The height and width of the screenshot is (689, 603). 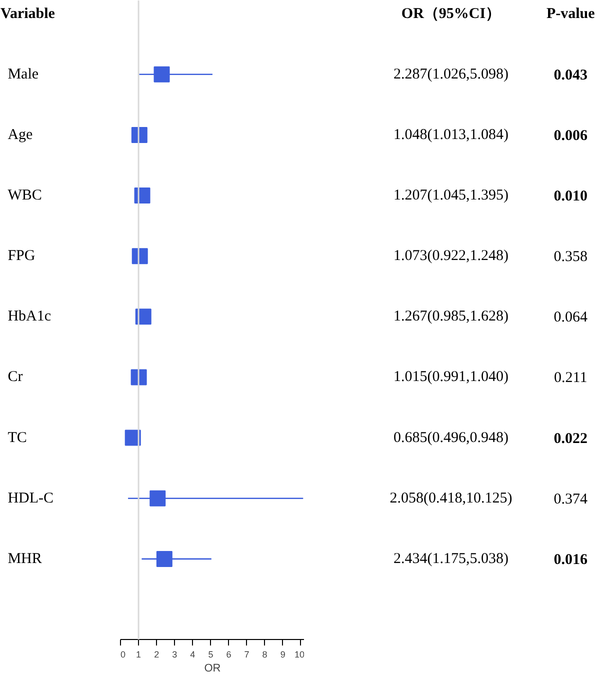 I want to click on x-tick-label: 8, so click(x=265, y=655).